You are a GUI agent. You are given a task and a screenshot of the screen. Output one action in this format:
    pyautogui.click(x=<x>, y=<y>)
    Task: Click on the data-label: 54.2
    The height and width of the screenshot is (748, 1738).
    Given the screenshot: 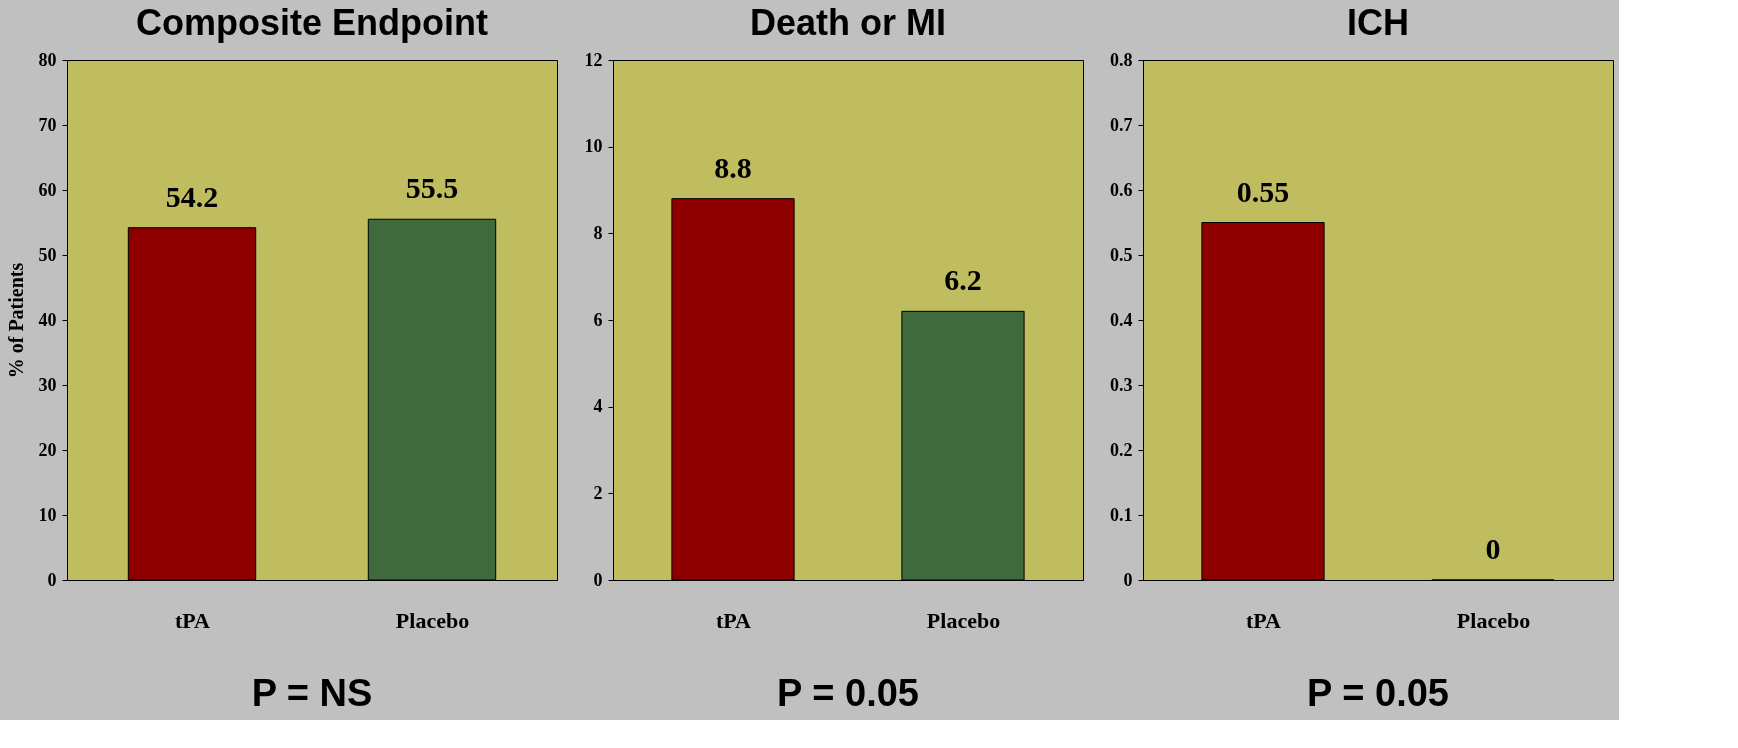 What is the action you would take?
    pyautogui.click(x=192, y=196)
    